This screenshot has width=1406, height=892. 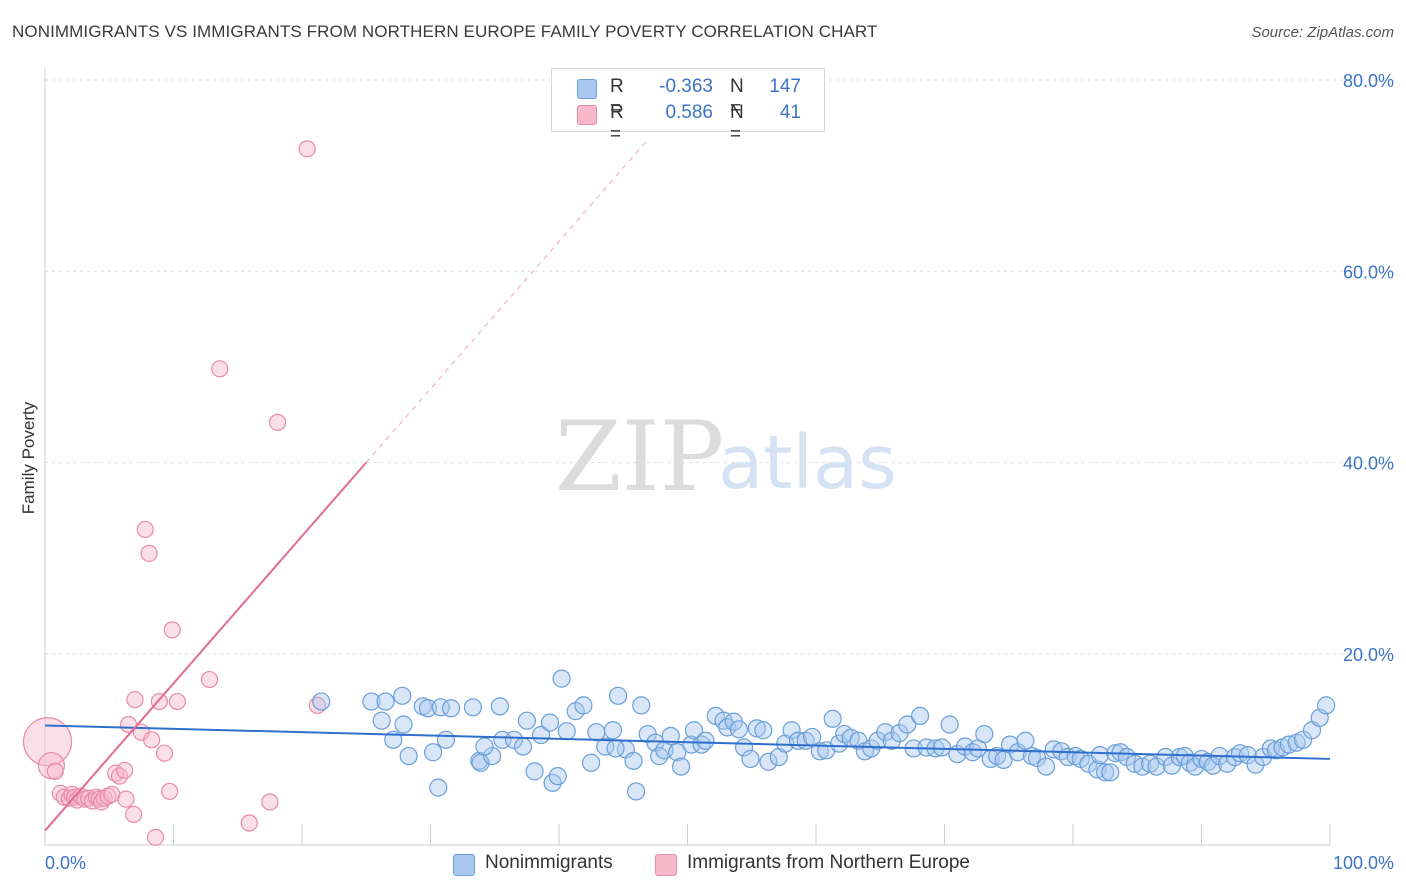 What do you see at coordinates (1368, 655) in the screenshot?
I see `y-tick-label: 20.0%` at bounding box center [1368, 655].